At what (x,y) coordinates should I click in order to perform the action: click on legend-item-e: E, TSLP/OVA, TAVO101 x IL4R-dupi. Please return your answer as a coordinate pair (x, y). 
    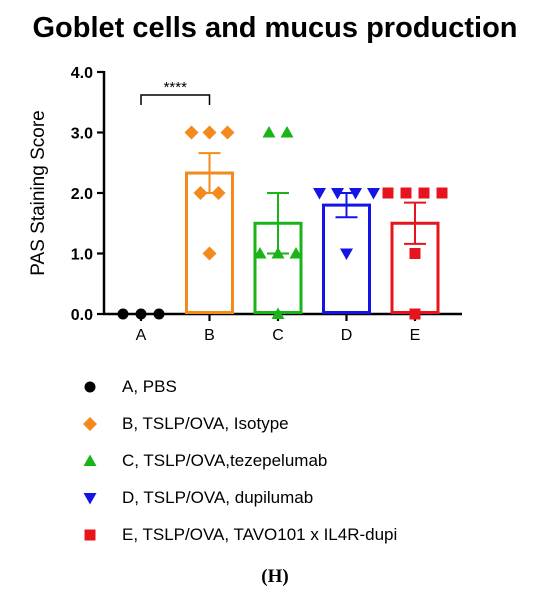
    Looking at the image, I should click on (237, 534).